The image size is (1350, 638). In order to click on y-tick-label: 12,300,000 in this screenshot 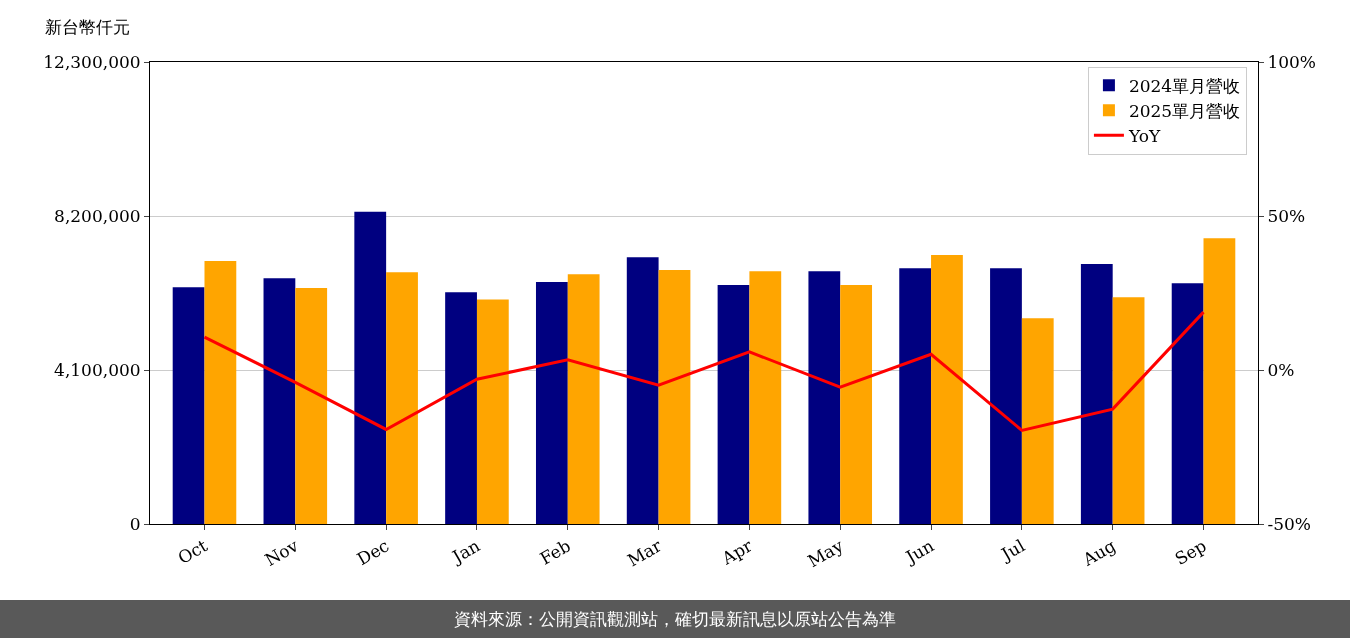, I will do `click(92, 61)`.